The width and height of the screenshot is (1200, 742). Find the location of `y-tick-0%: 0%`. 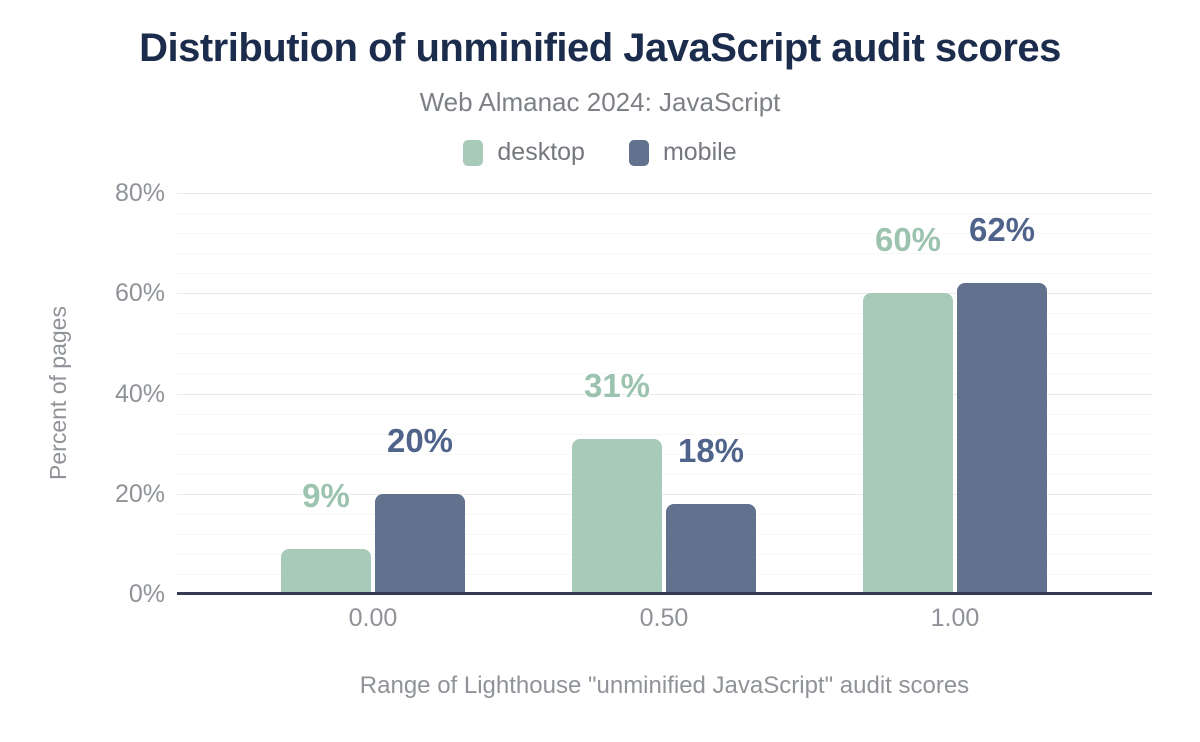

y-tick-0%: 0% is located at coordinates (146, 594).